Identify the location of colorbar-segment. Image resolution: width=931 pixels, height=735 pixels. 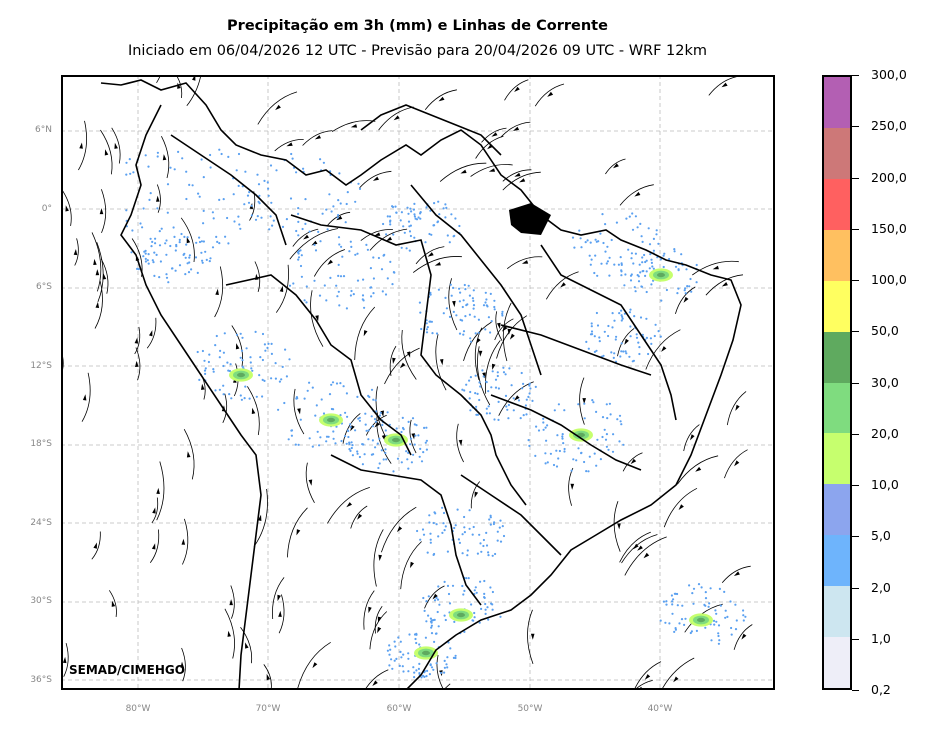
(837, 357).